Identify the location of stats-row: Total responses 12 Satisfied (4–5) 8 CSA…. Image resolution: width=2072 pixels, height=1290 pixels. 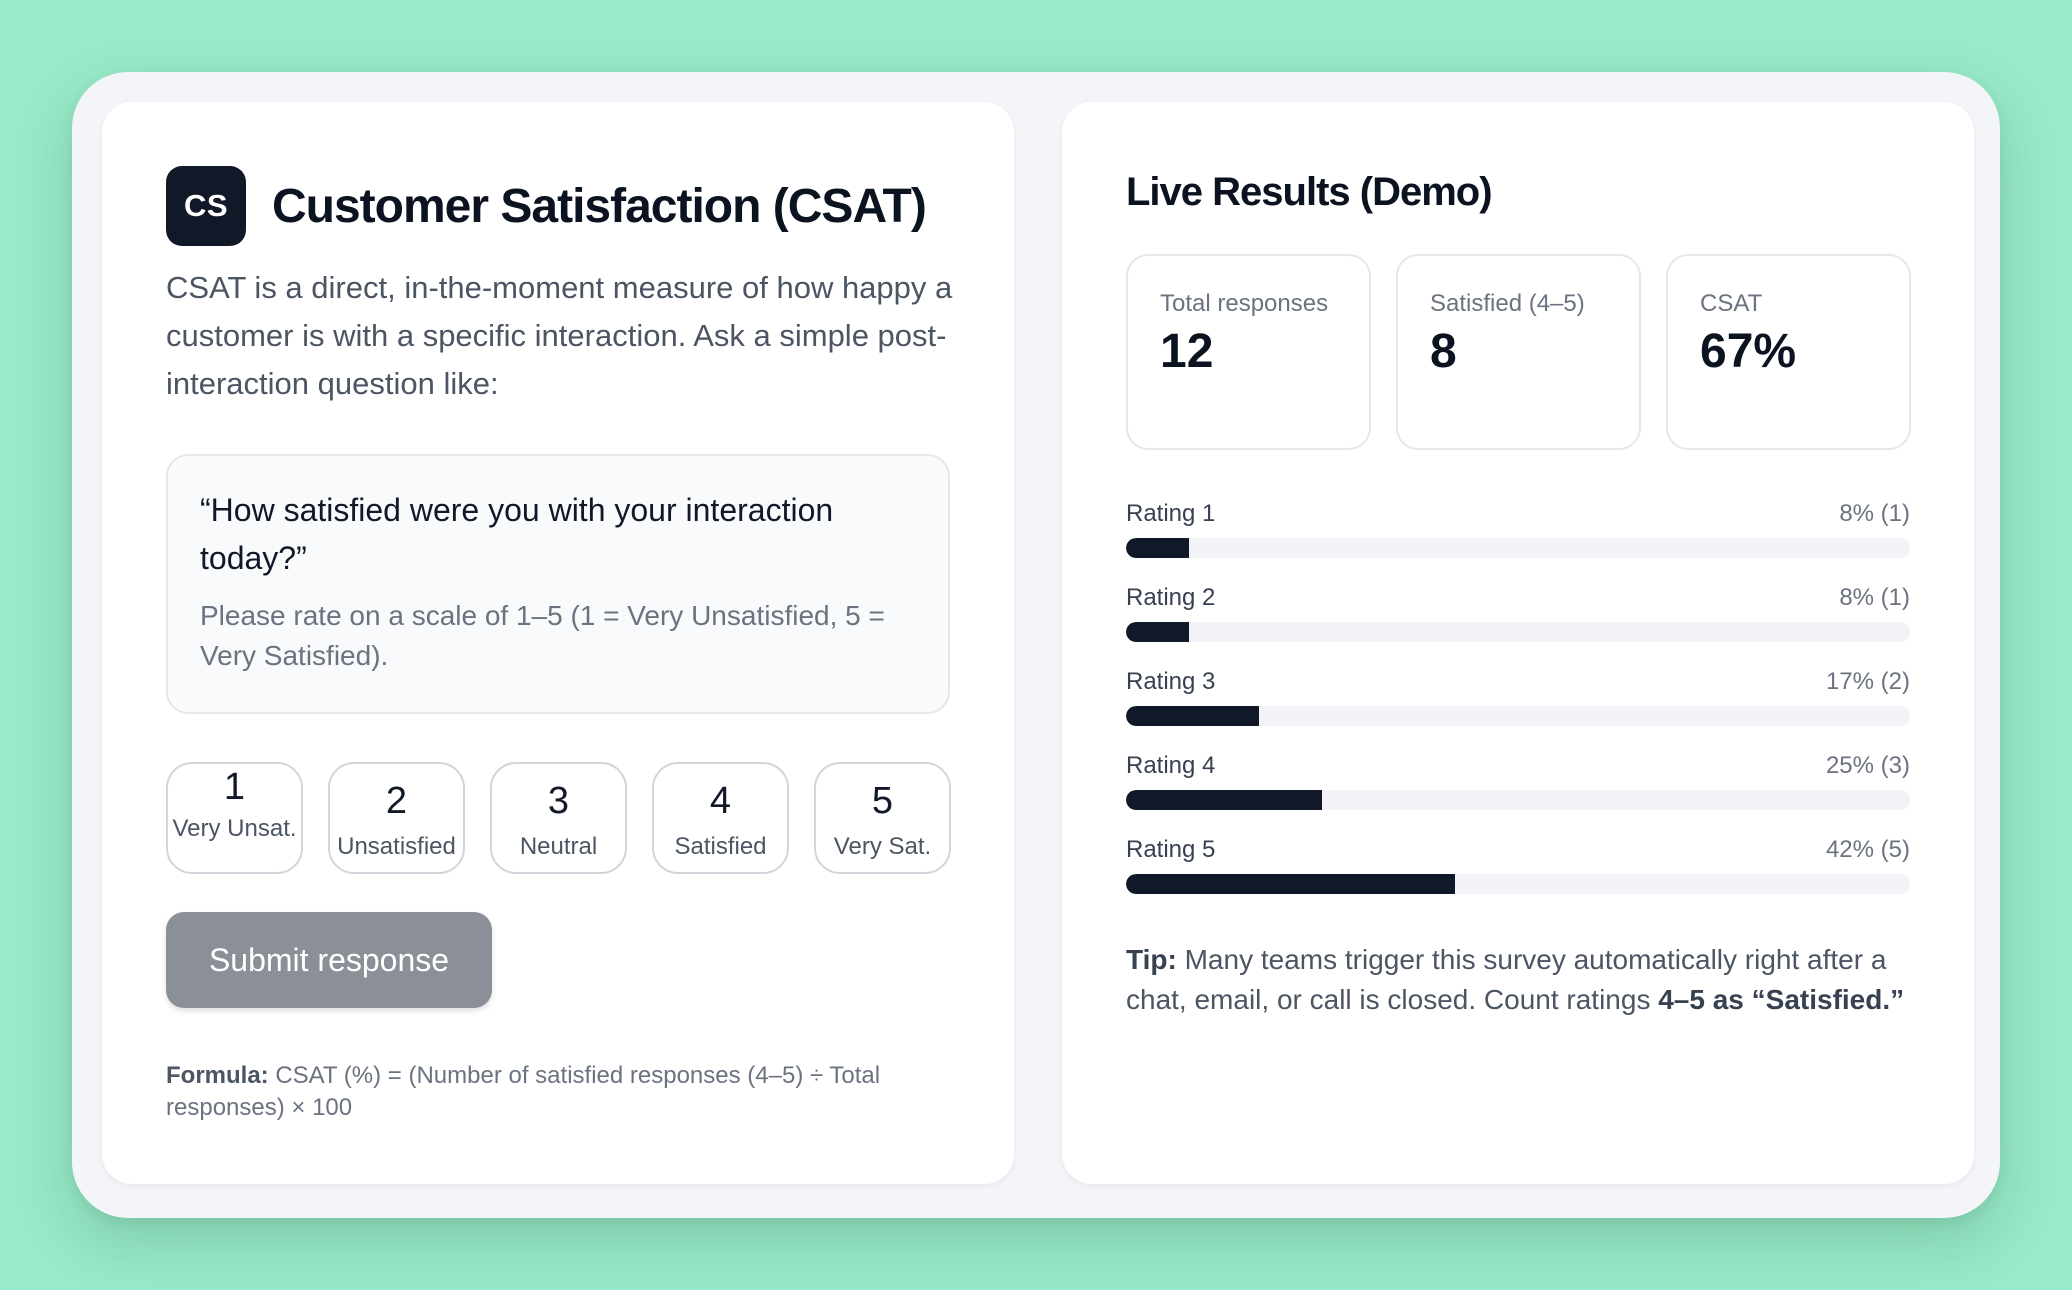
(1518, 352).